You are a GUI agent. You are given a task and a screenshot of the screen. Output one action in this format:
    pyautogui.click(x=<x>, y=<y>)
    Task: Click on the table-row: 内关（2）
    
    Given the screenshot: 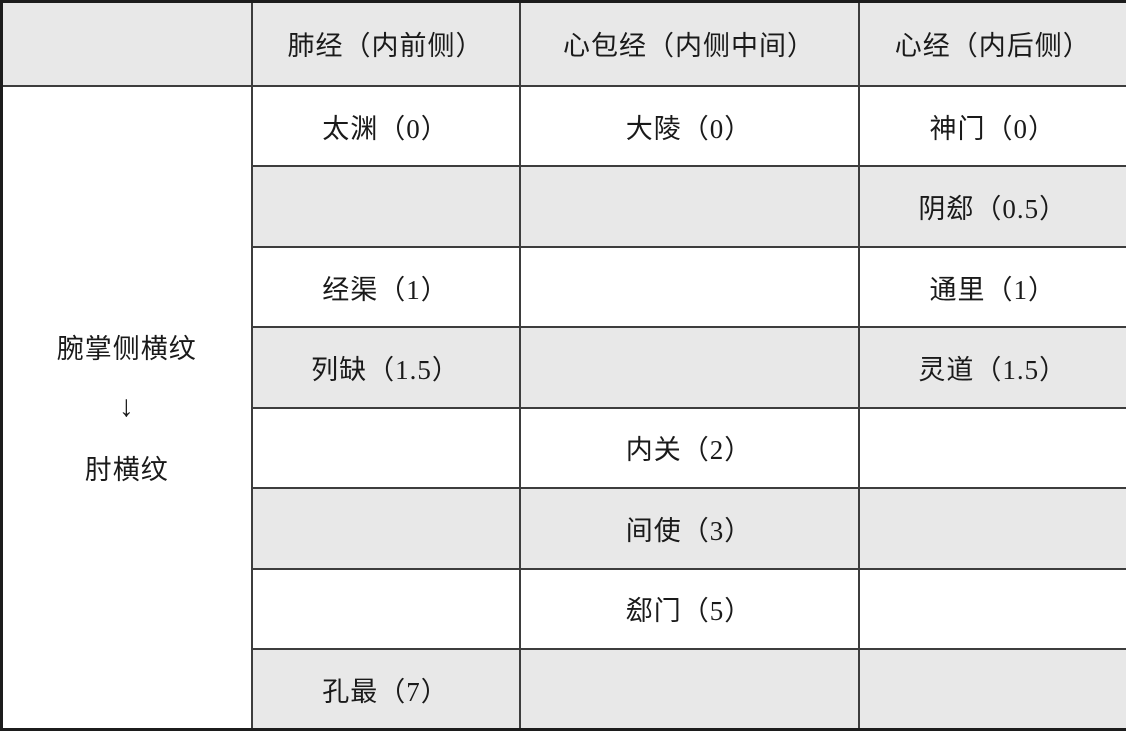 What is the action you would take?
    pyautogui.click(x=564, y=448)
    